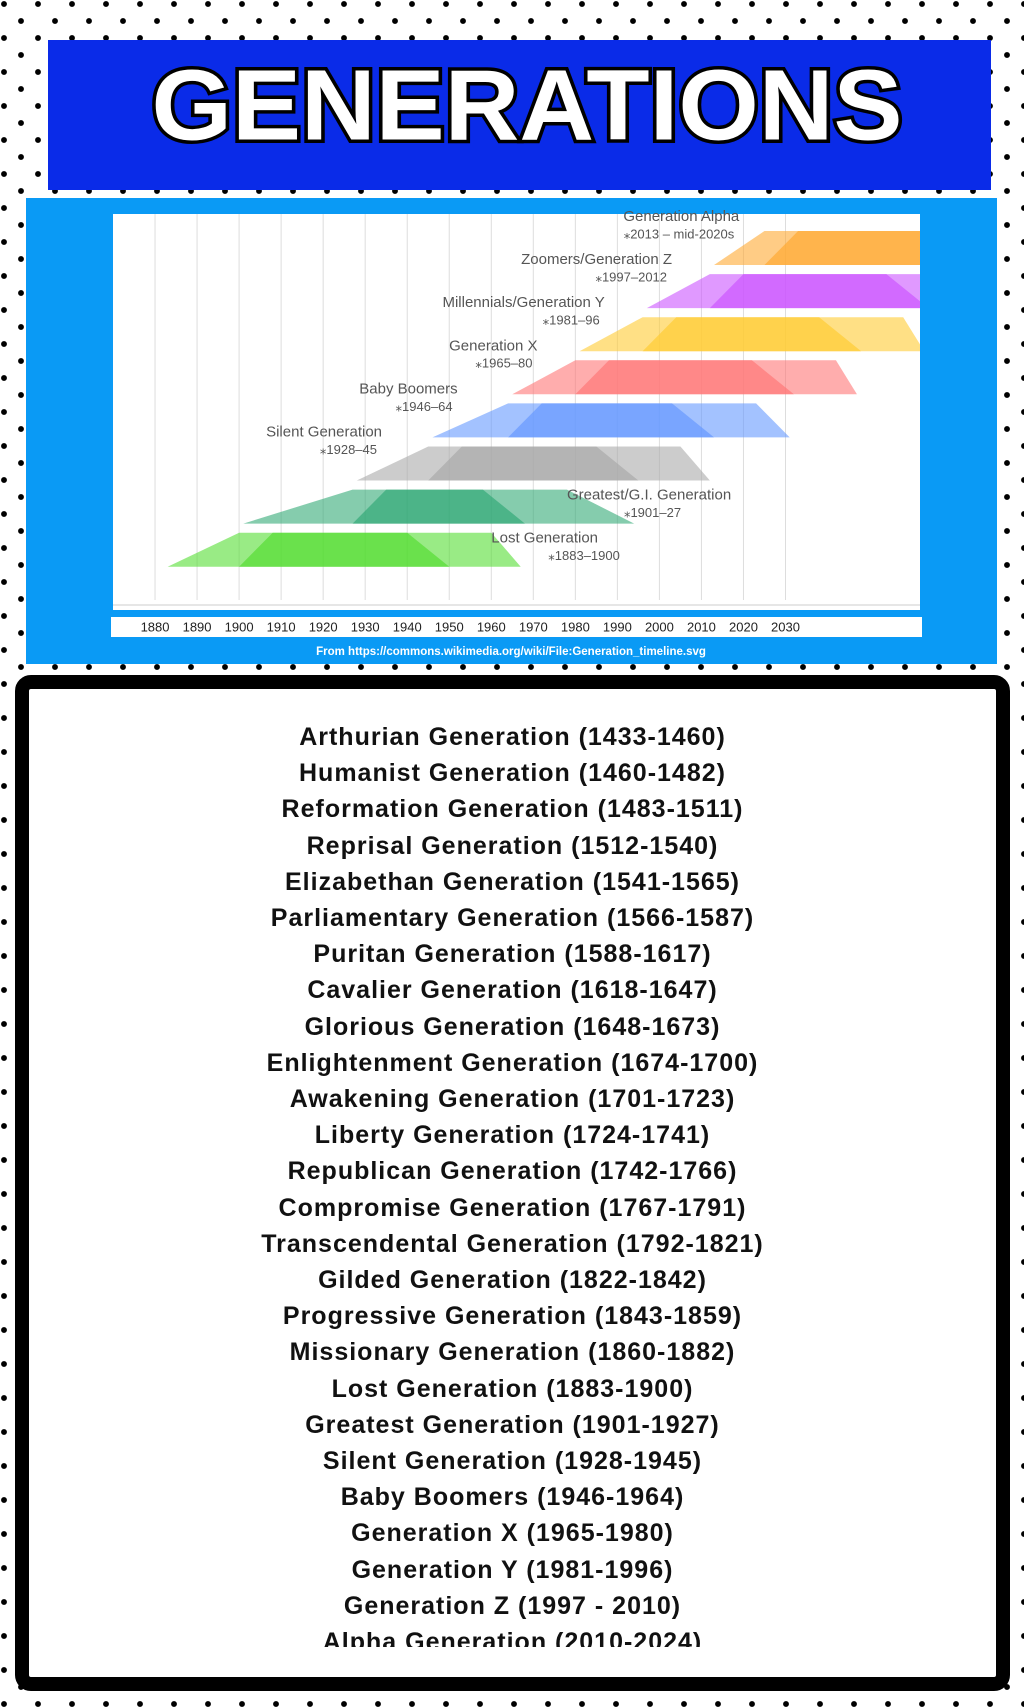 This screenshot has width=1024, height=1707. Describe the element at coordinates (785, 626) in the screenshot. I see `x-tick-label: 2030` at that location.